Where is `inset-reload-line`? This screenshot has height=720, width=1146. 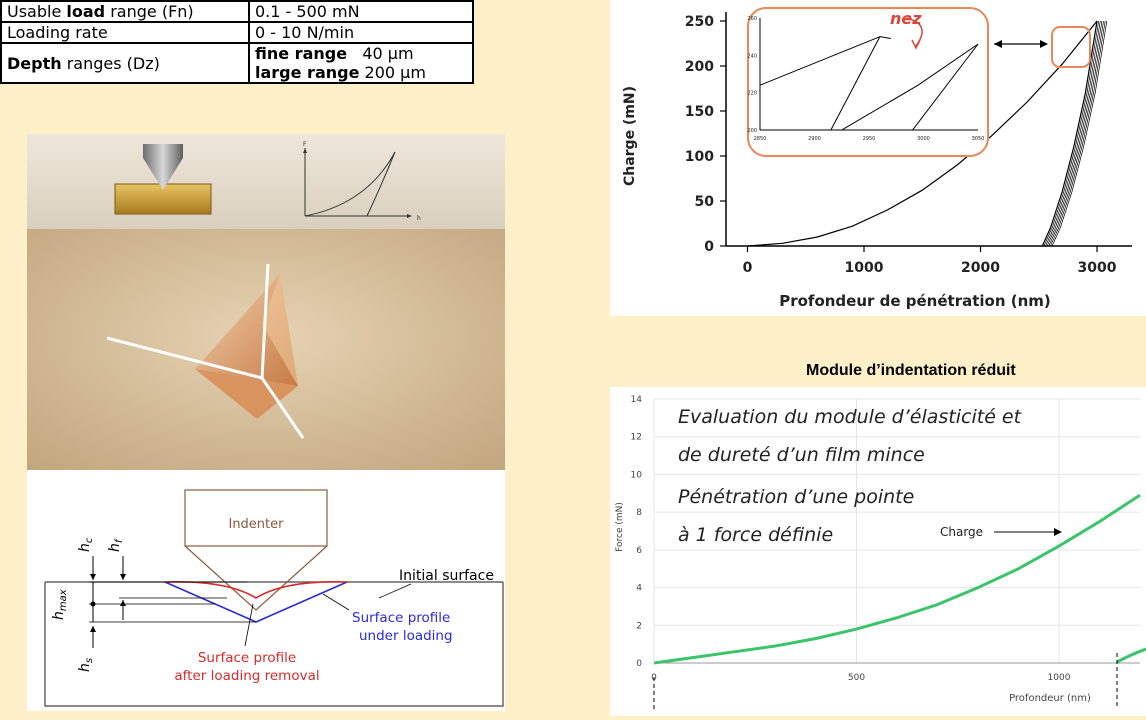 inset-reload-line is located at coordinates (910, 87).